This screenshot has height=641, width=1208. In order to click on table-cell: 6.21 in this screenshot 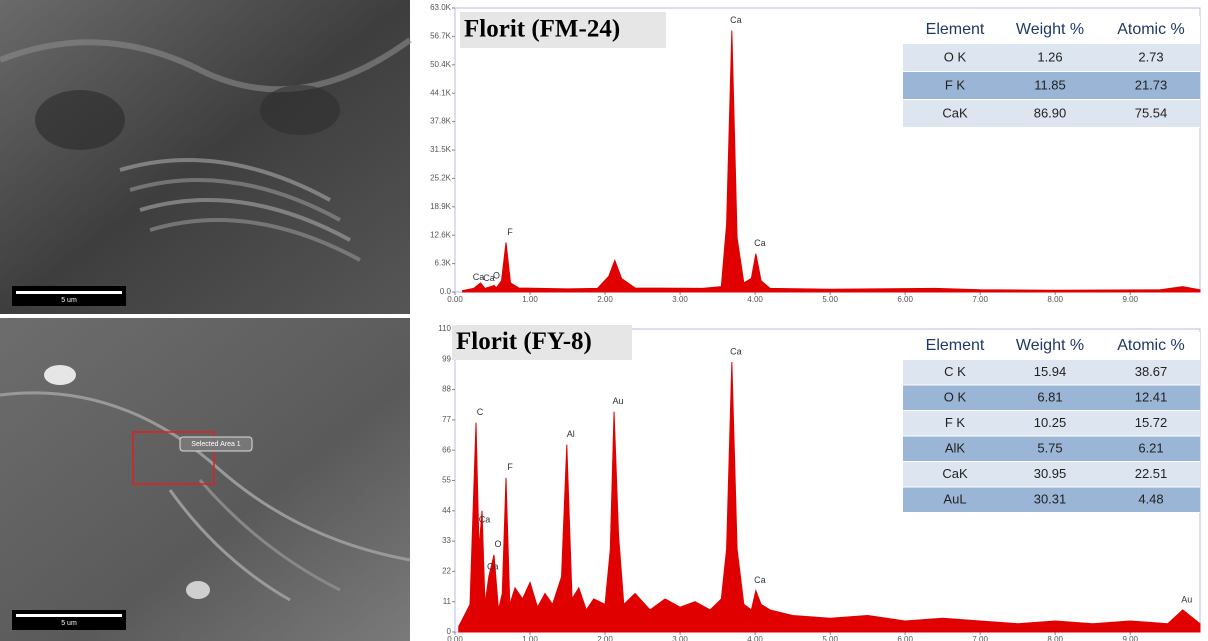, I will do `click(1150, 448)`.